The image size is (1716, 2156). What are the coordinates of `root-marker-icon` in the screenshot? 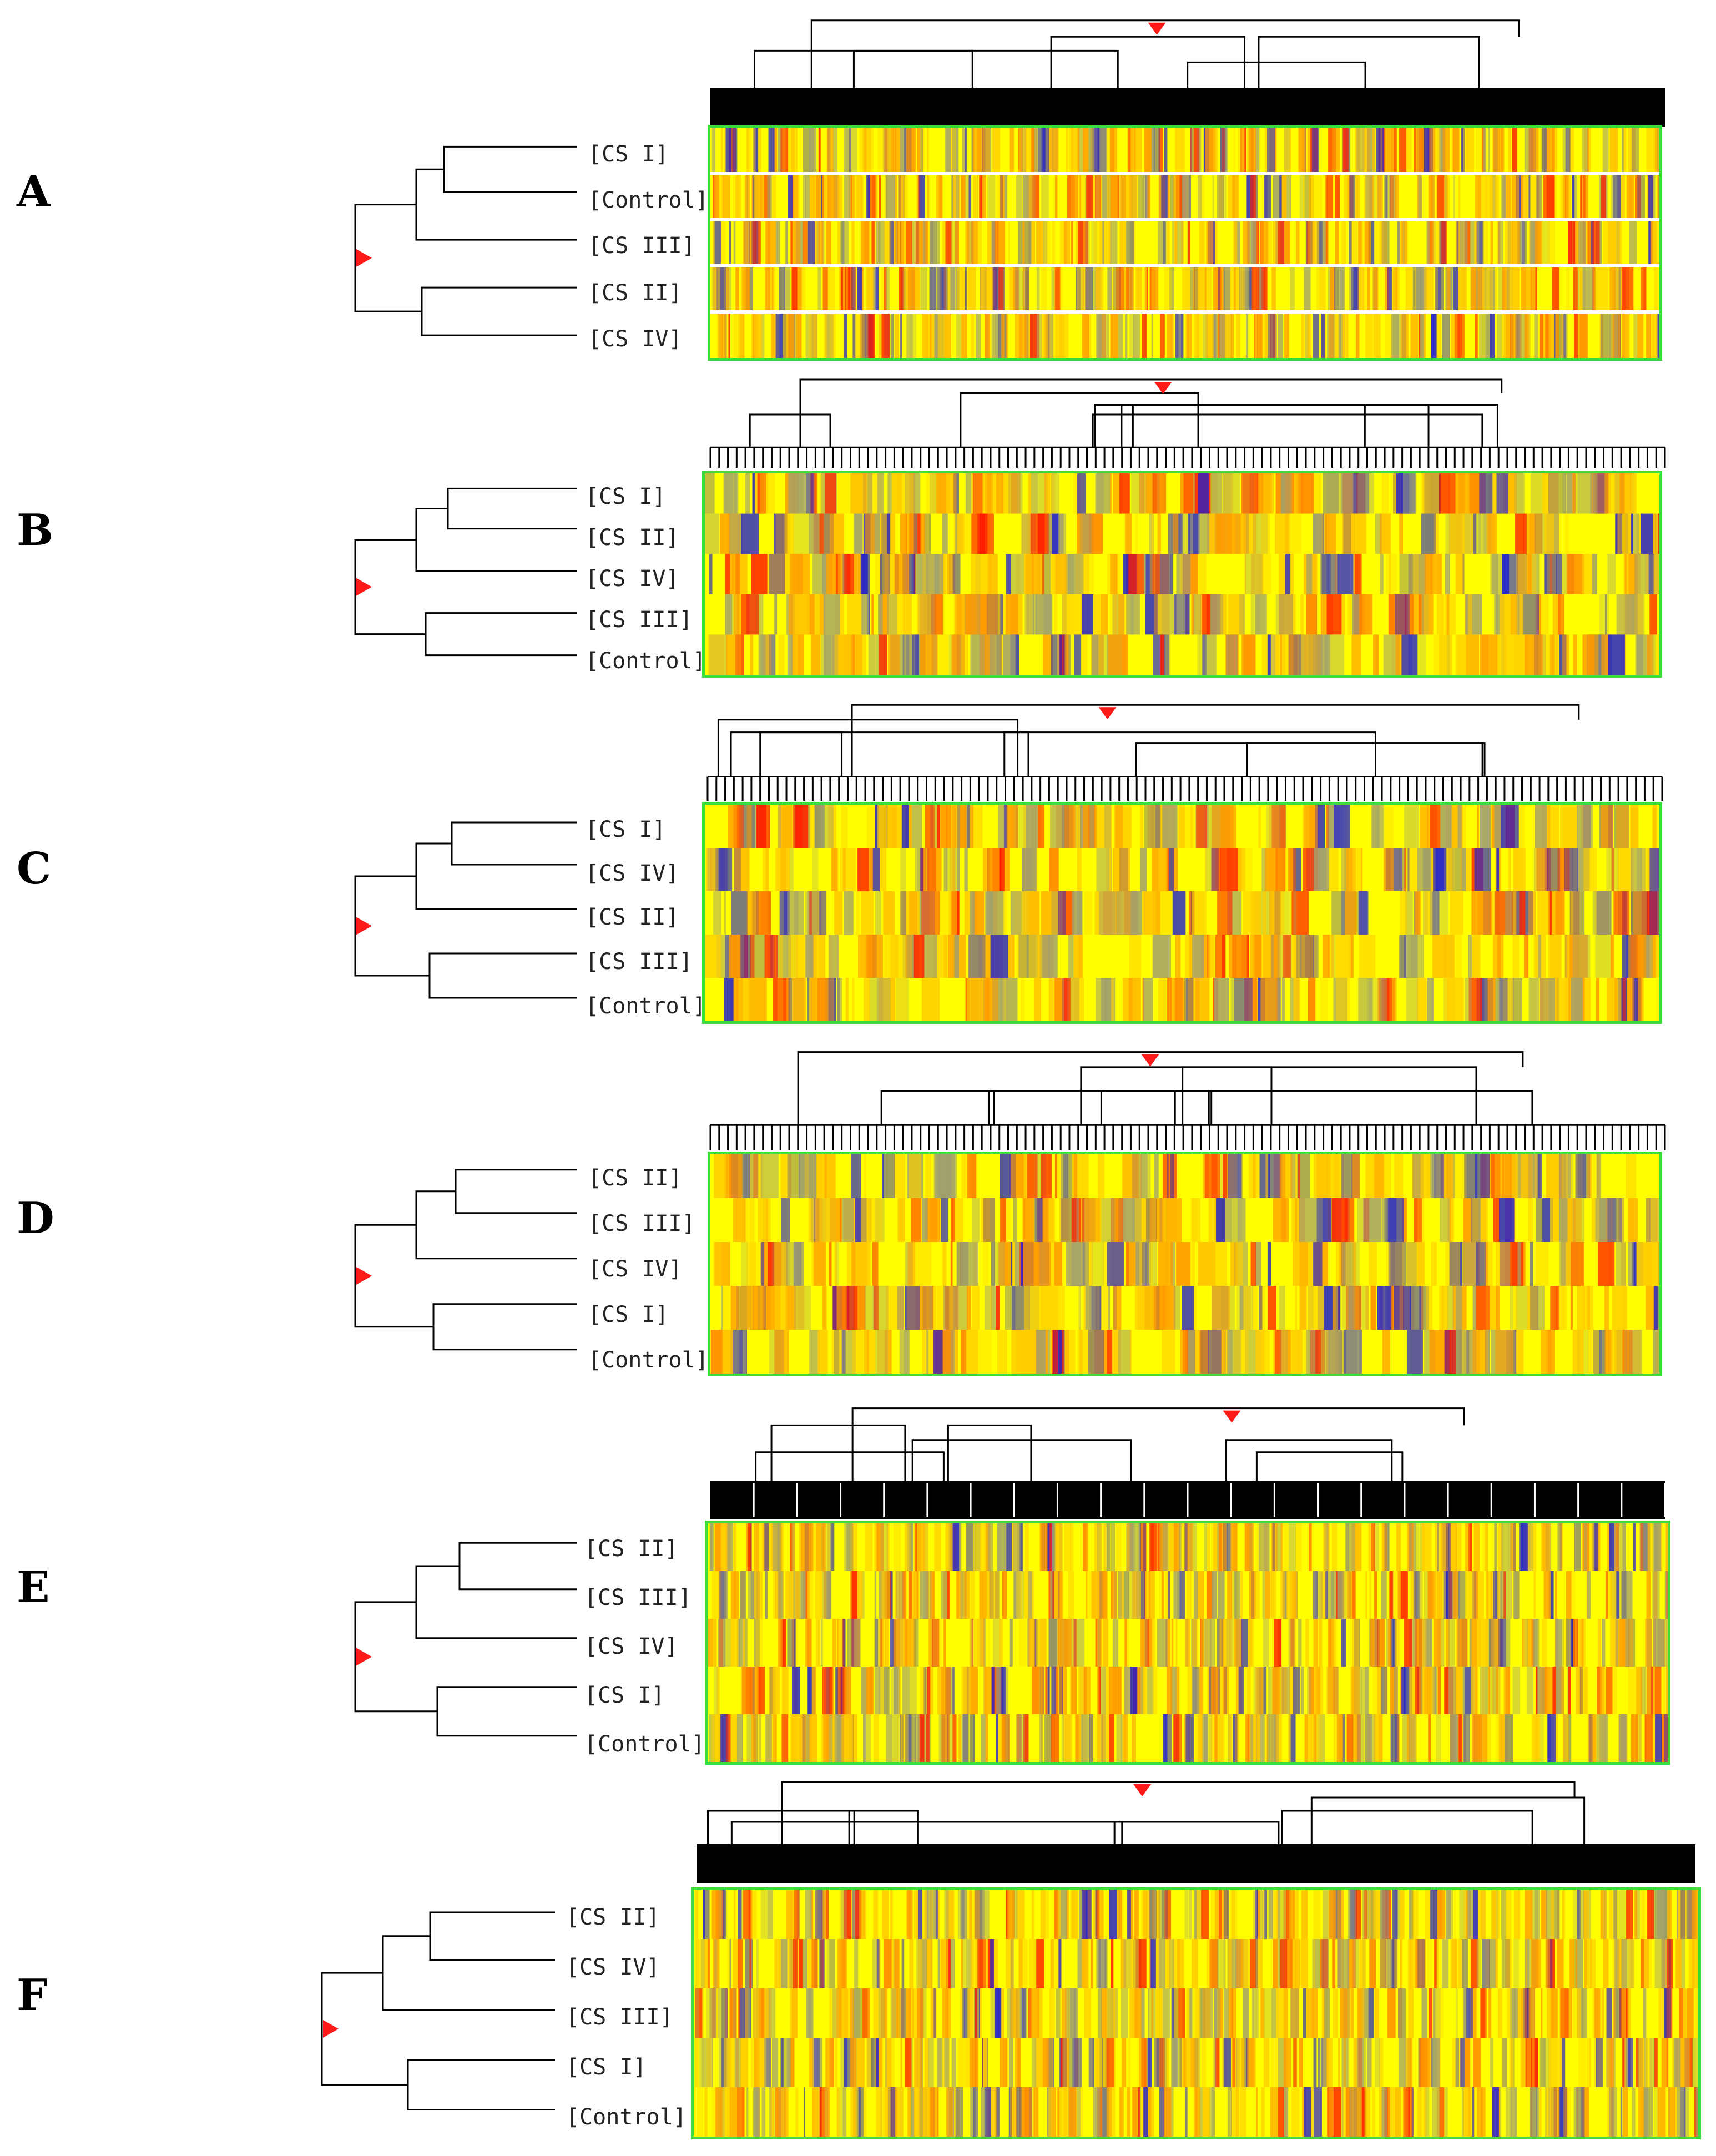 It's located at (364, 1657).